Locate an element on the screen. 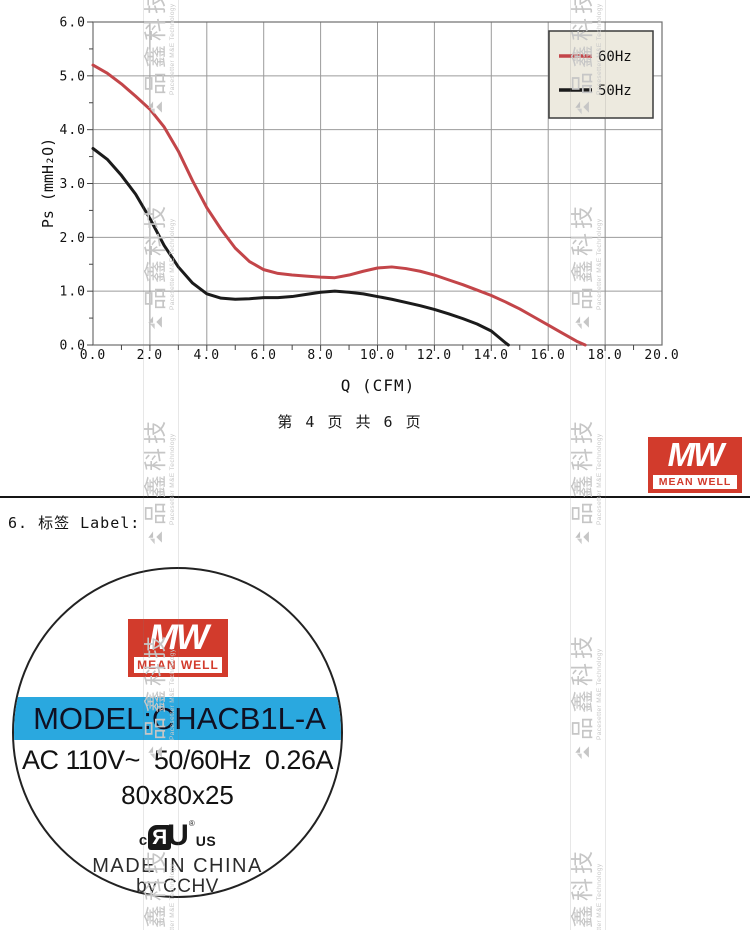 This screenshot has width=750, height=930. ul-c: c is located at coordinates (143, 840).